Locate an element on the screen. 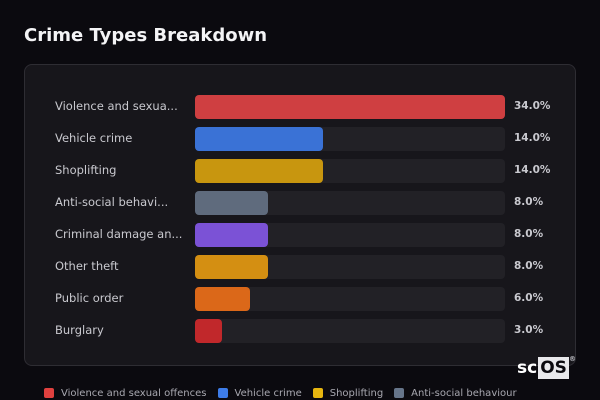 Image resolution: width=600 pixels, height=400 pixels. legend-item: Vehicle crime is located at coordinates (259, 393).